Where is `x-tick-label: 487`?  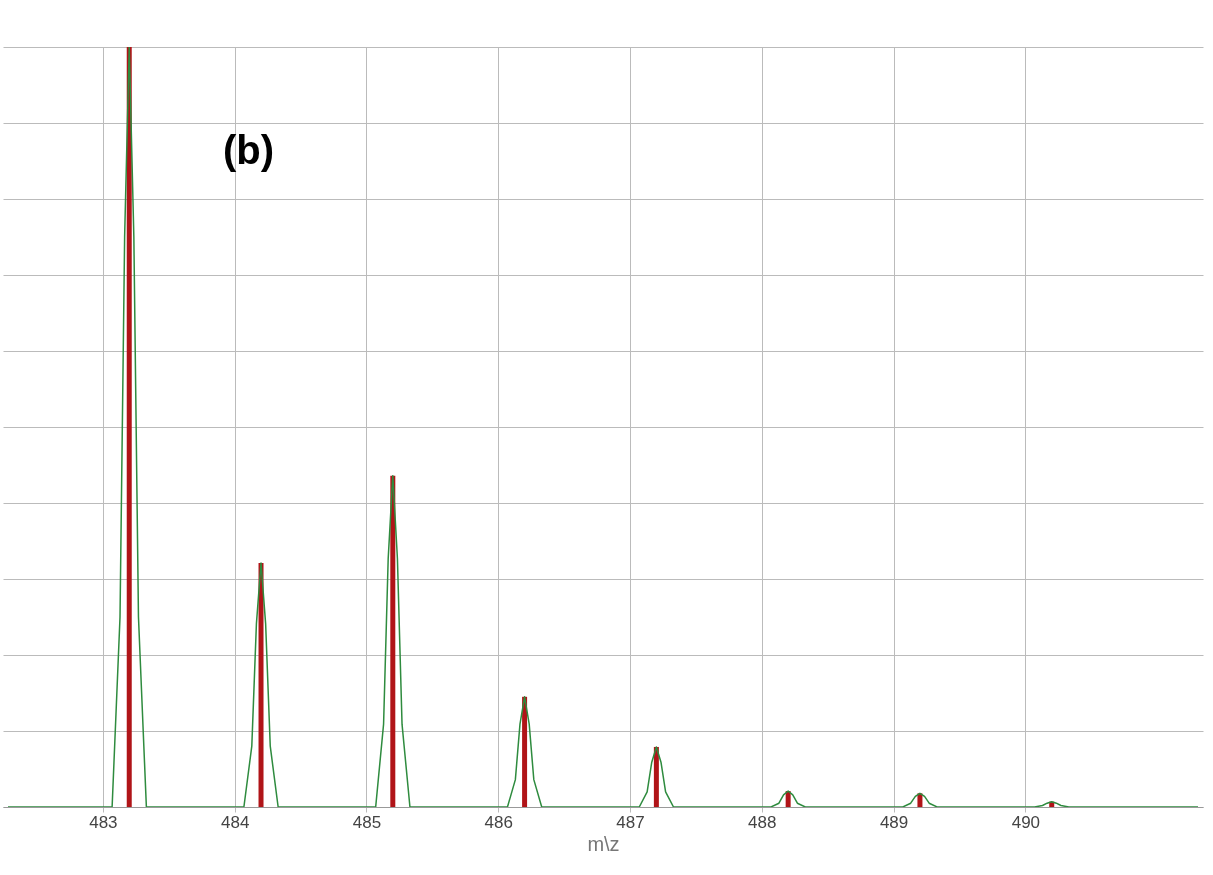
x-tick-label: 487 is located at coordinates (630, 822).